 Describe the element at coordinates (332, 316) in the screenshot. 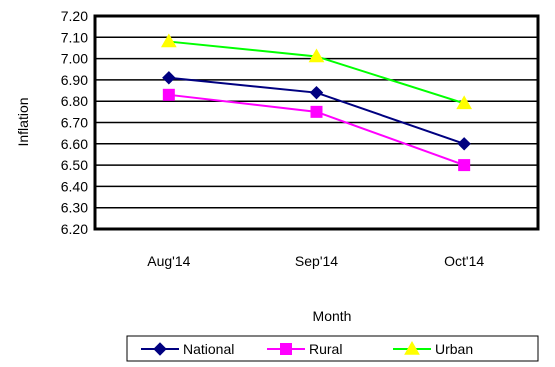

I see `x-axis-label: Month` at that location.